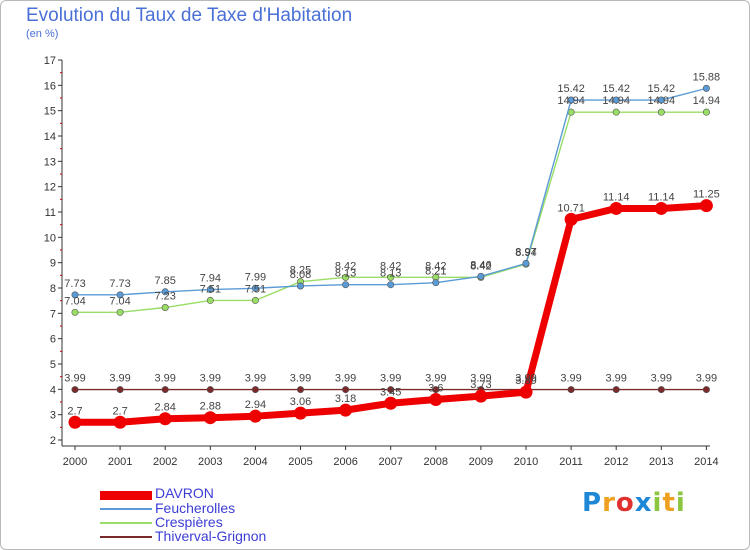  Describe the element at coordinates (707, 77) in the screenshot. I see `data-label-feucherolles: 15.88` at that location.